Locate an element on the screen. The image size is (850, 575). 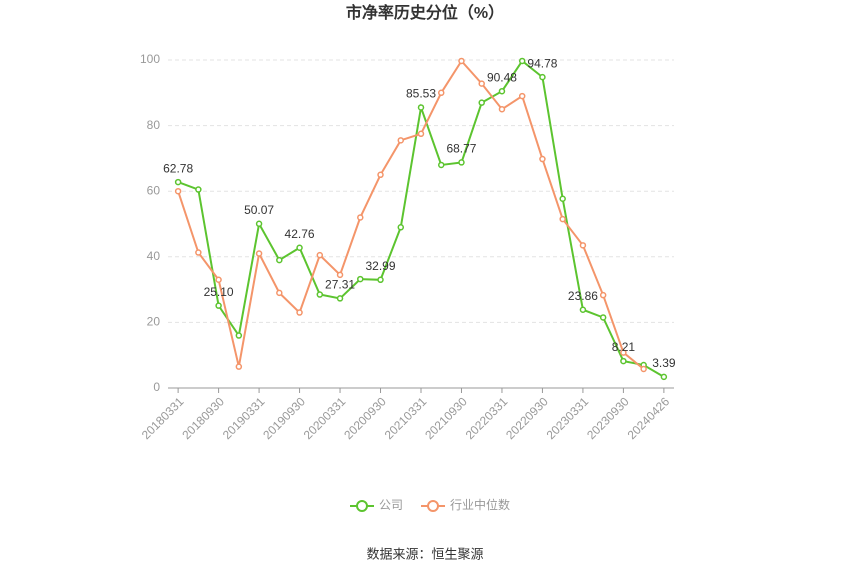
source: 数据来源：恒生聚源 is located at coordinates (424, 553).